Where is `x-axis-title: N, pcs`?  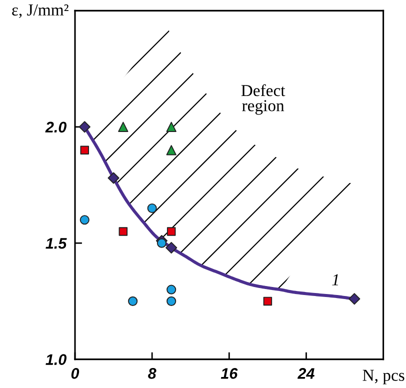 x-axis-title: N, pcs is located at coordinates (383, 377).